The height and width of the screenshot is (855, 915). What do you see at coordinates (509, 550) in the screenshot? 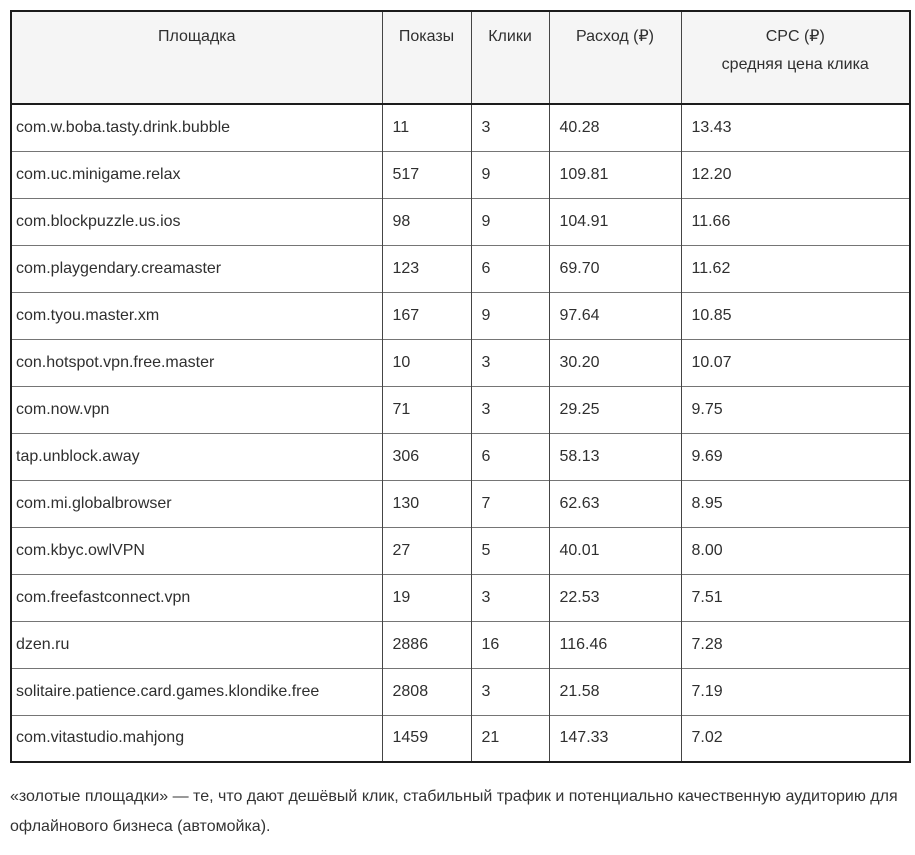
I see `cell-clicks: 5` at bounding box center [509, 550].